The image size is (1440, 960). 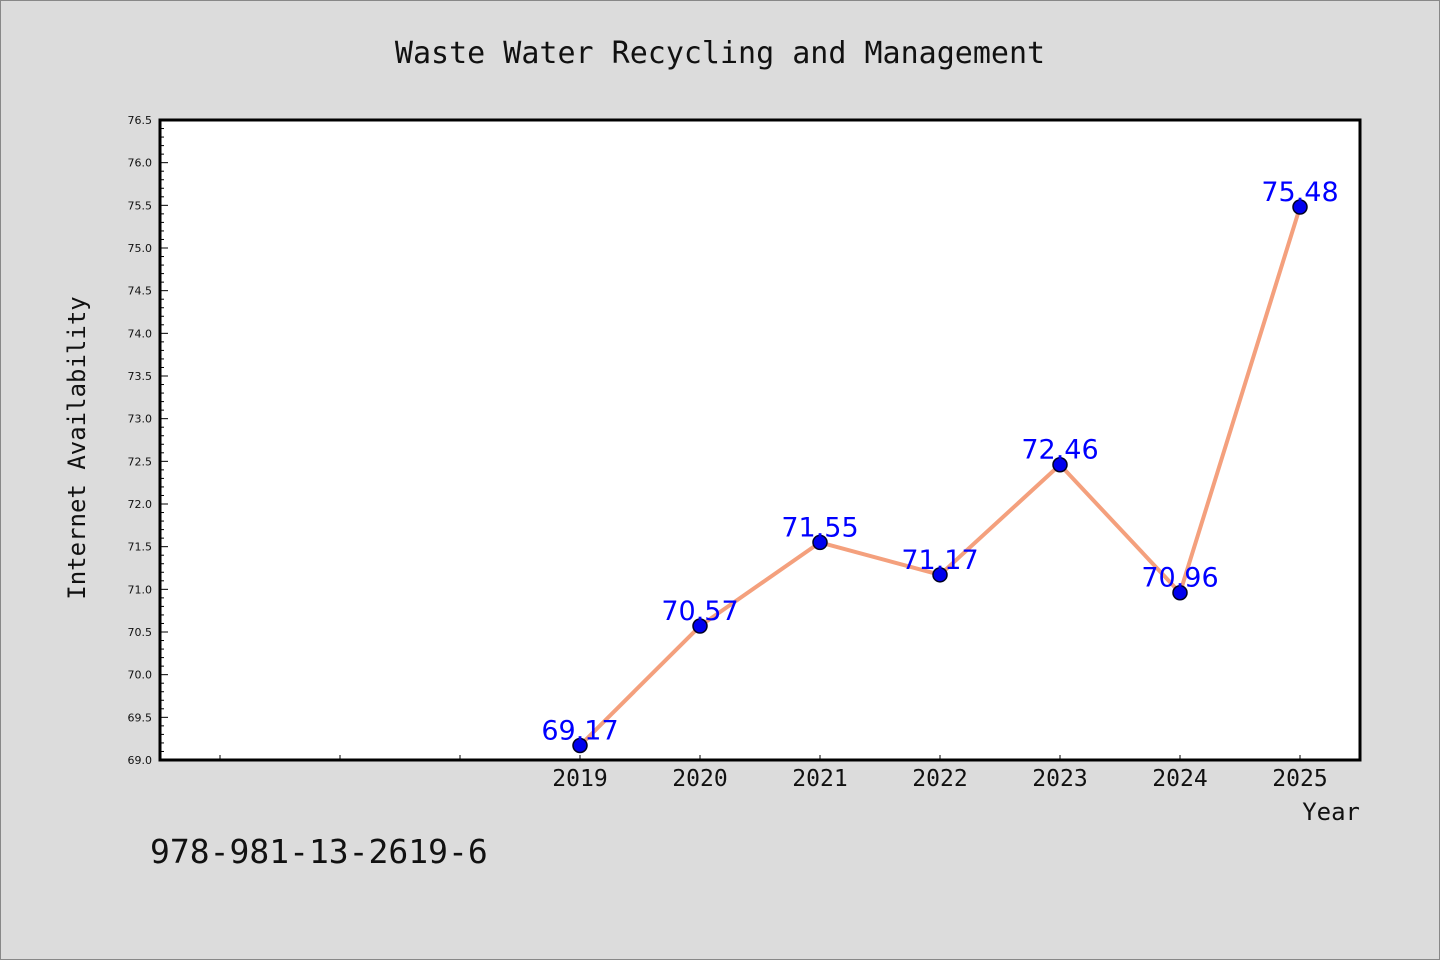 What do you see at coordinates (1179, 779) in the screenshot?
I see `x-tick-label: 2024` at bounding box center [1179, 779].